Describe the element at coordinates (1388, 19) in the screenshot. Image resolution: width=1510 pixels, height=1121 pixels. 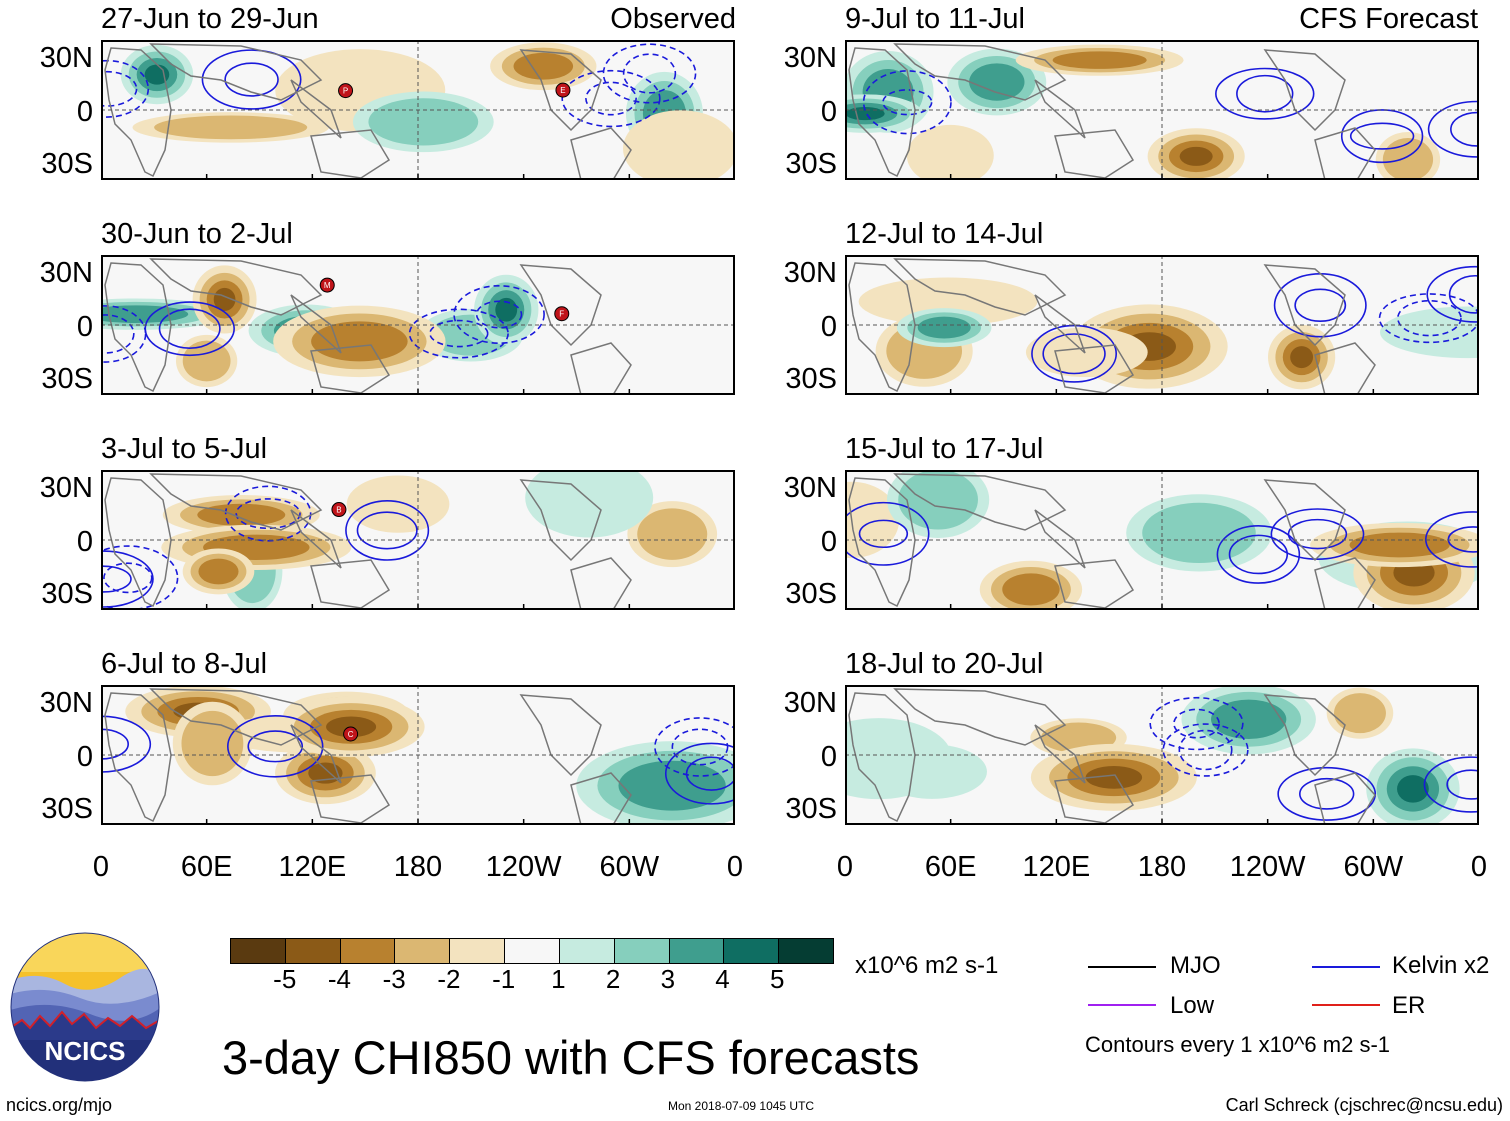
I see `forecast-column-tag: CFS Forecast` at that location.